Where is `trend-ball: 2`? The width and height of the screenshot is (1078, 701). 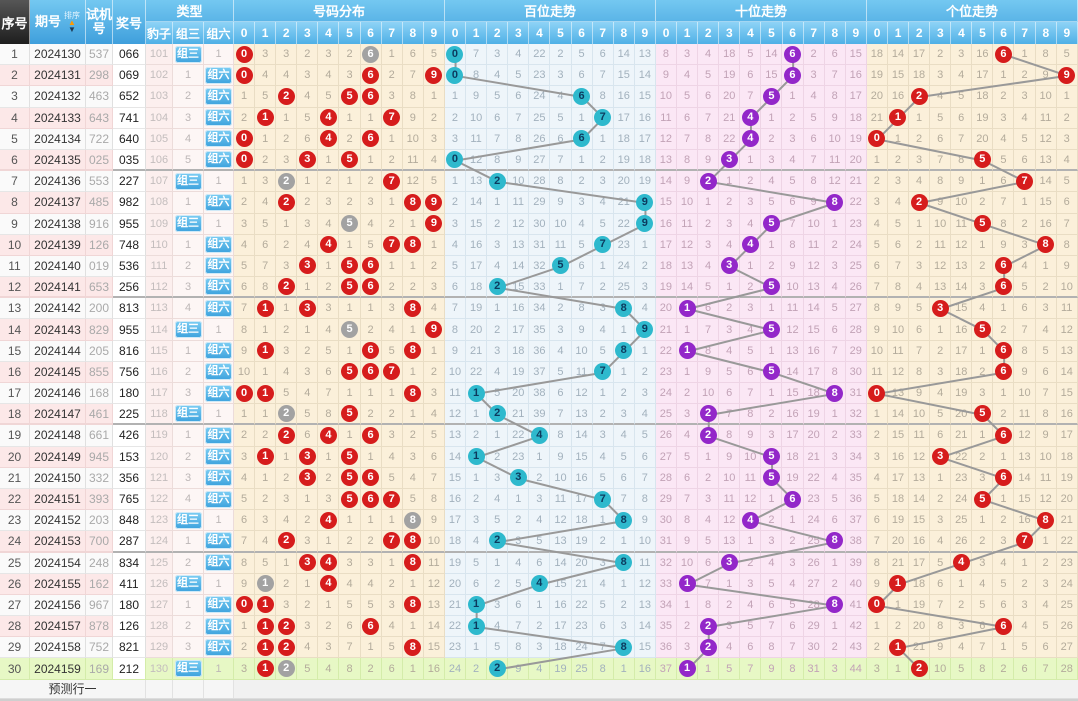 trend-ball: 2 is located at coordinates (919, 202).